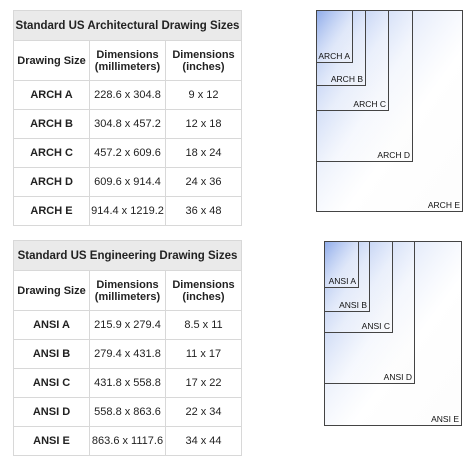  I want to click on table-row: ARCH C 457.2 x 609.6 18 x 24, so click(127, 153).